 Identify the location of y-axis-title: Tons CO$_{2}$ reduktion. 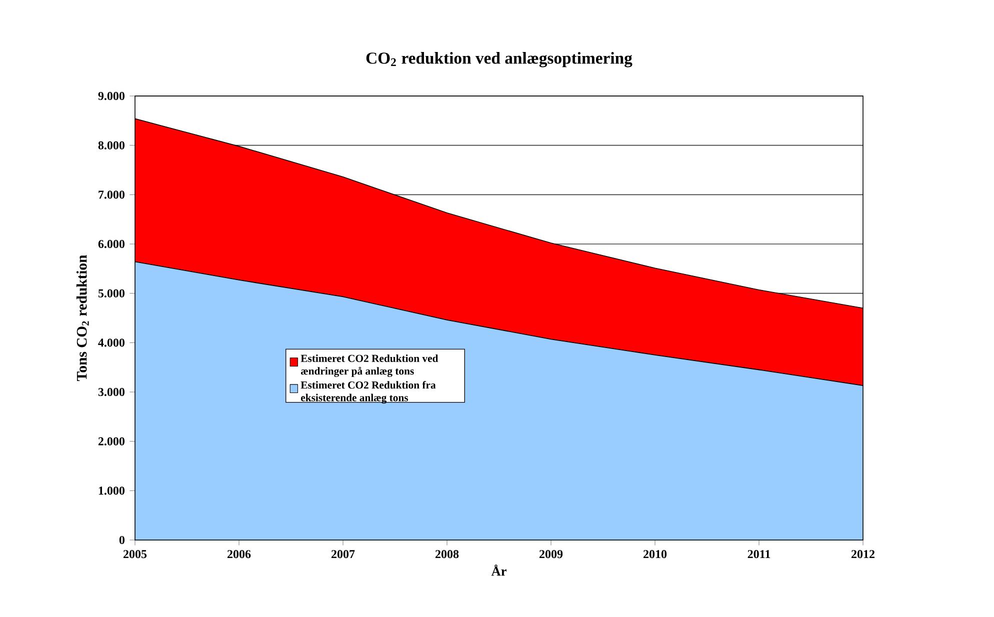
(82, 318).